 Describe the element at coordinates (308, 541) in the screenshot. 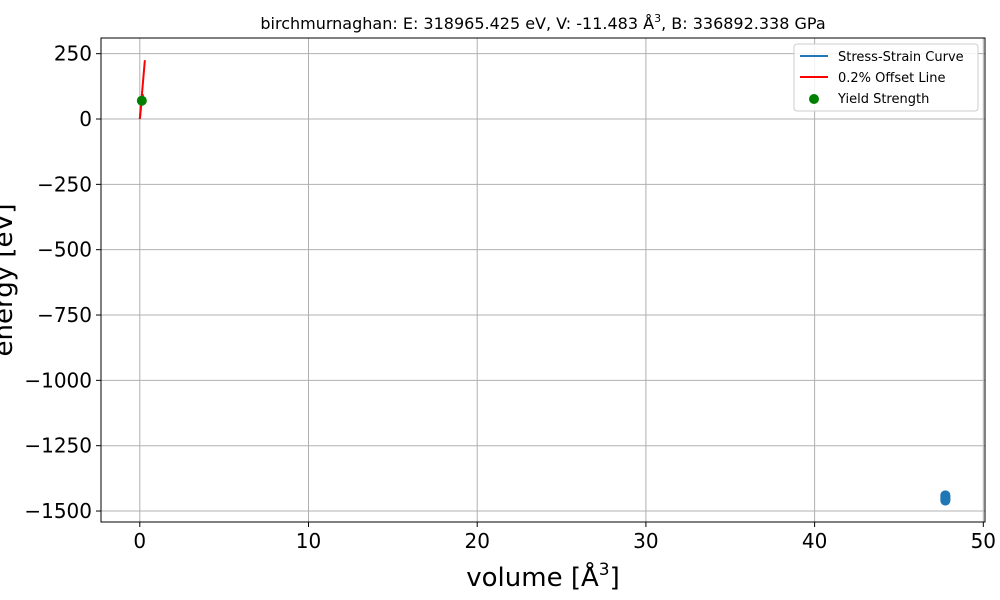

I see `x-tick-label: 10` at that location.